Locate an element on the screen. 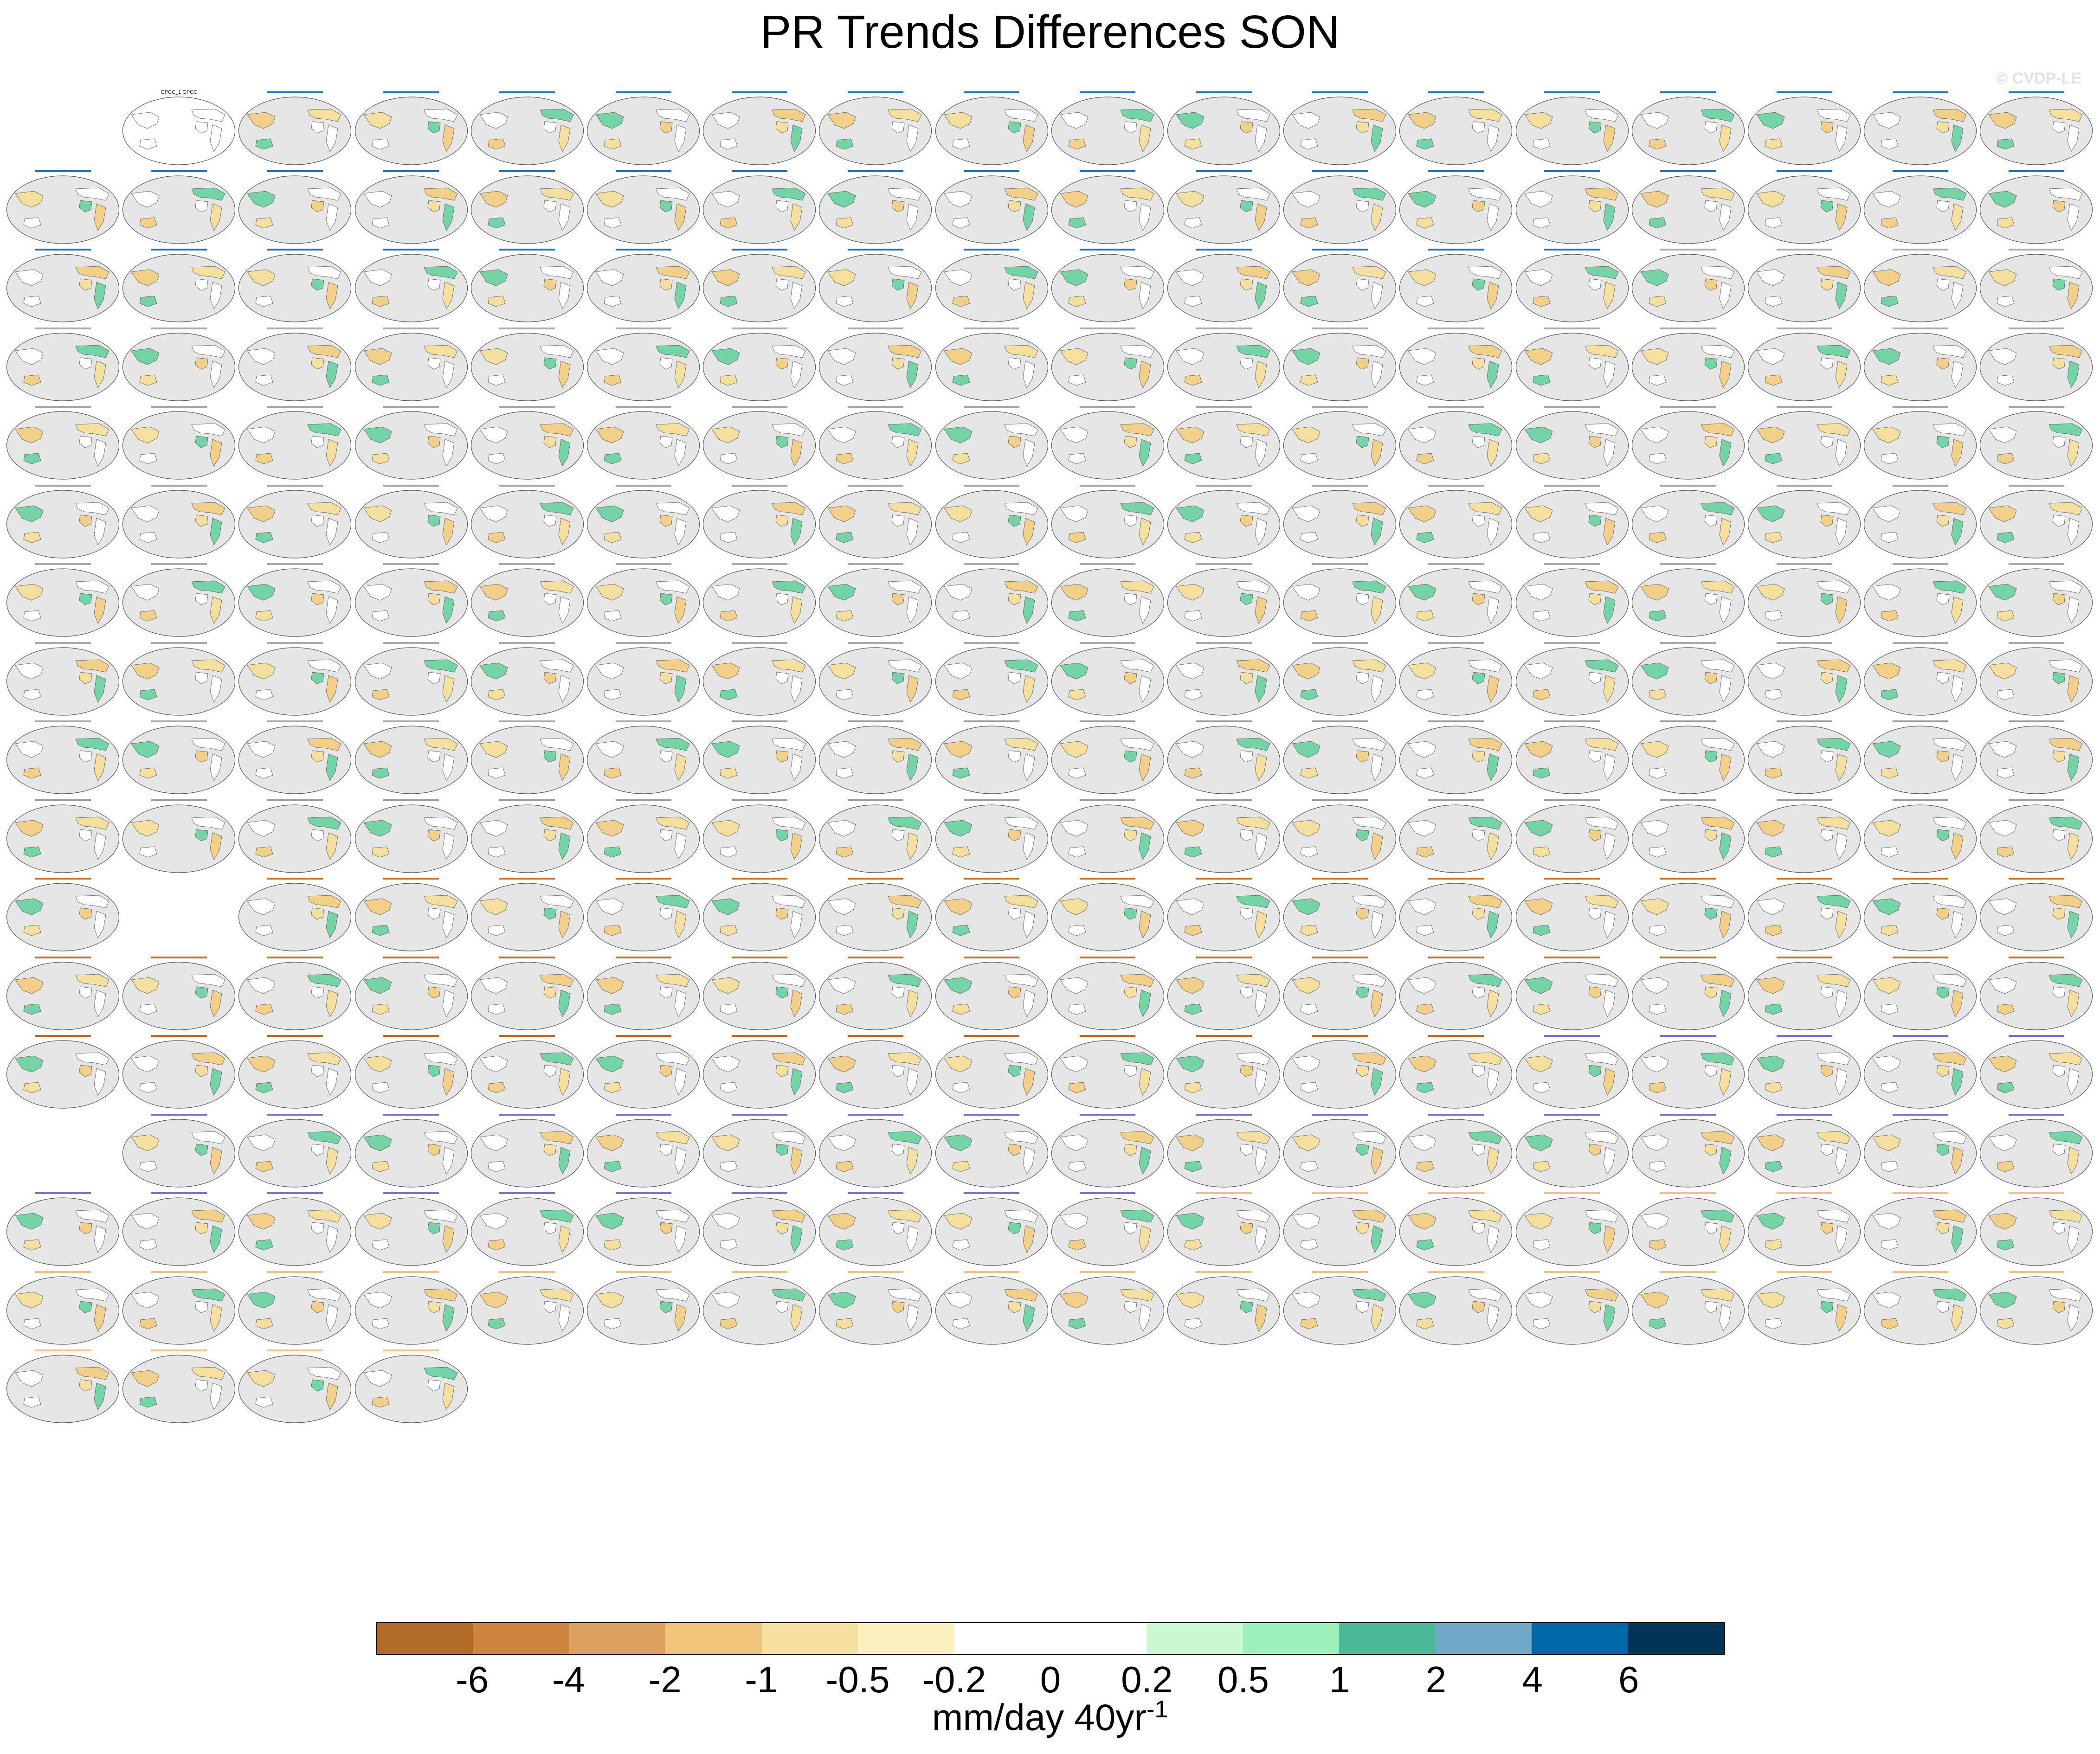  colorbar-tick-label: -0.2 is located at coordinates (954, 1679).